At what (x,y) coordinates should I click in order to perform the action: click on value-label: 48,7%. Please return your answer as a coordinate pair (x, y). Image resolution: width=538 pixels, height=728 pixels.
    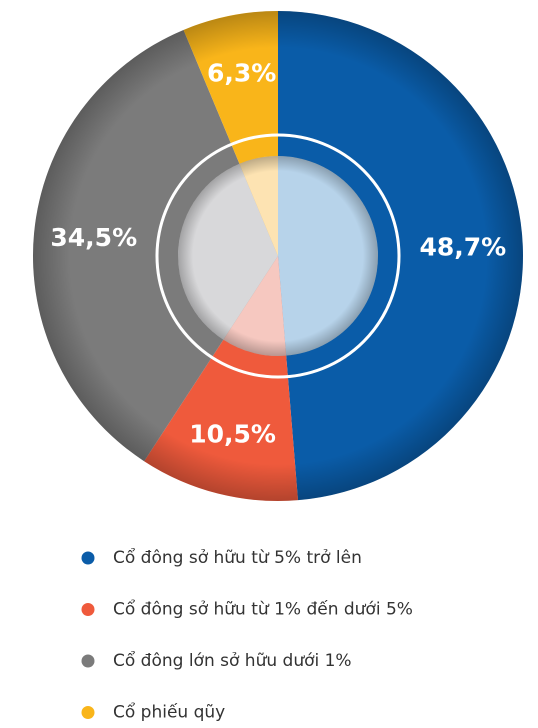
    Looking at the image, I should click on (462, 246).